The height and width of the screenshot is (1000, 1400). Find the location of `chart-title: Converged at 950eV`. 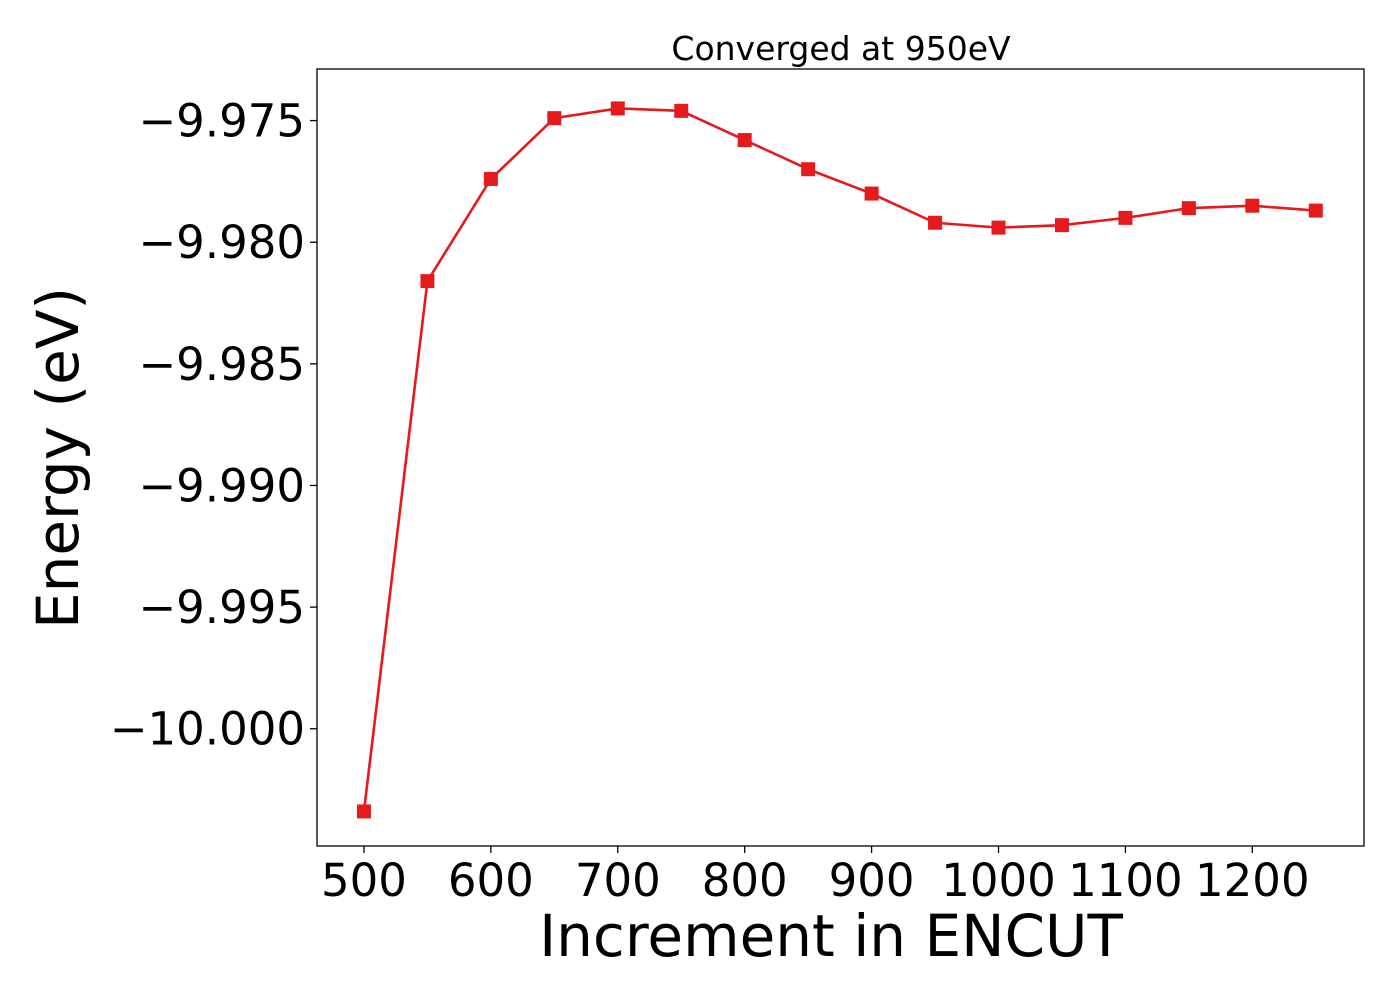

chart-title: Converged at 950eV is located at coordinates (841, 48).